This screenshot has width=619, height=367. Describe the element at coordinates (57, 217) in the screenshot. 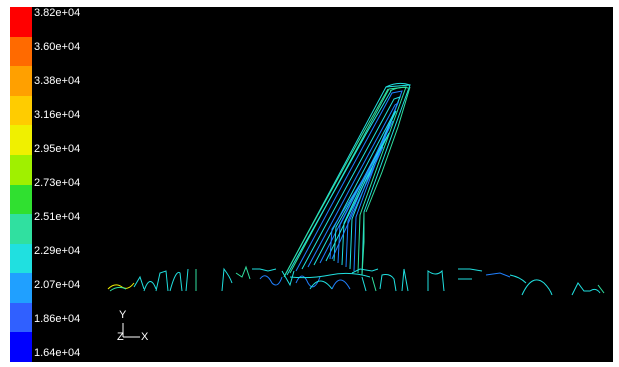

I see `colorbar-label-6: 2.51e+04` at that location.